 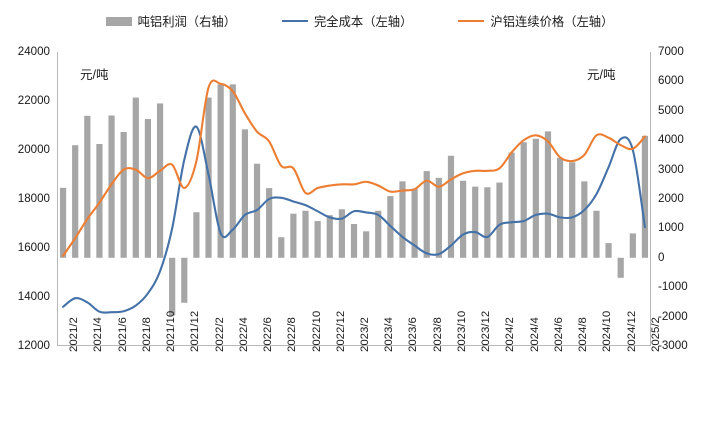 I want to click on x-axis-tick-label: 2021/4, so click(x=98, y=334).